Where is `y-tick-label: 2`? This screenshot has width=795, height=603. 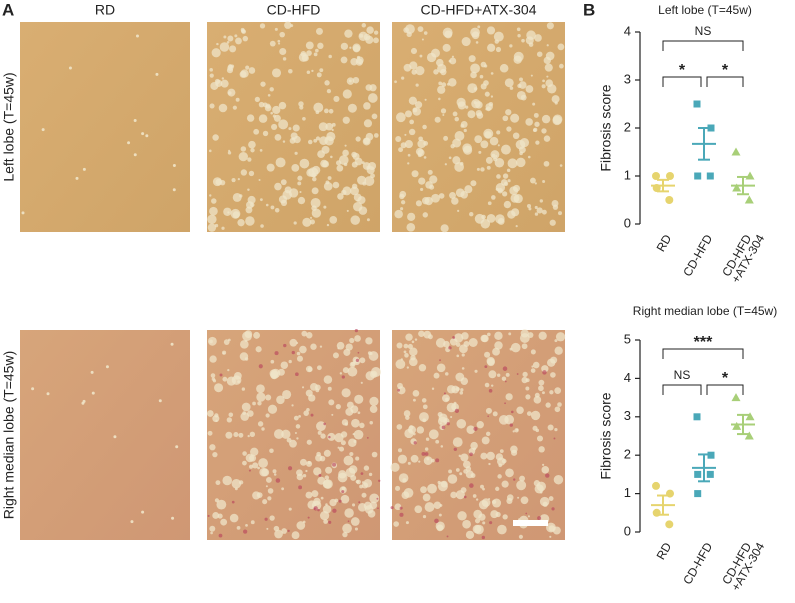 y-tick-label: 2 is located at coordinates (627, 126).